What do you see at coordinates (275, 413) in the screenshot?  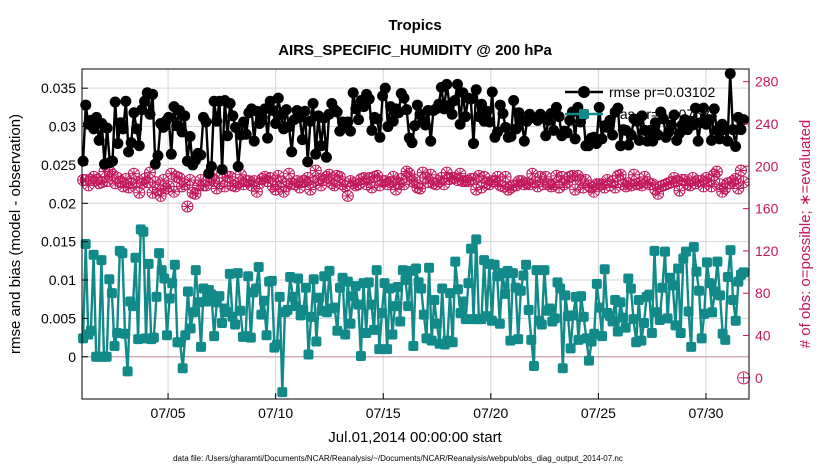 I see `x-tick-label: 07/10` at bounding box center [275, 413].